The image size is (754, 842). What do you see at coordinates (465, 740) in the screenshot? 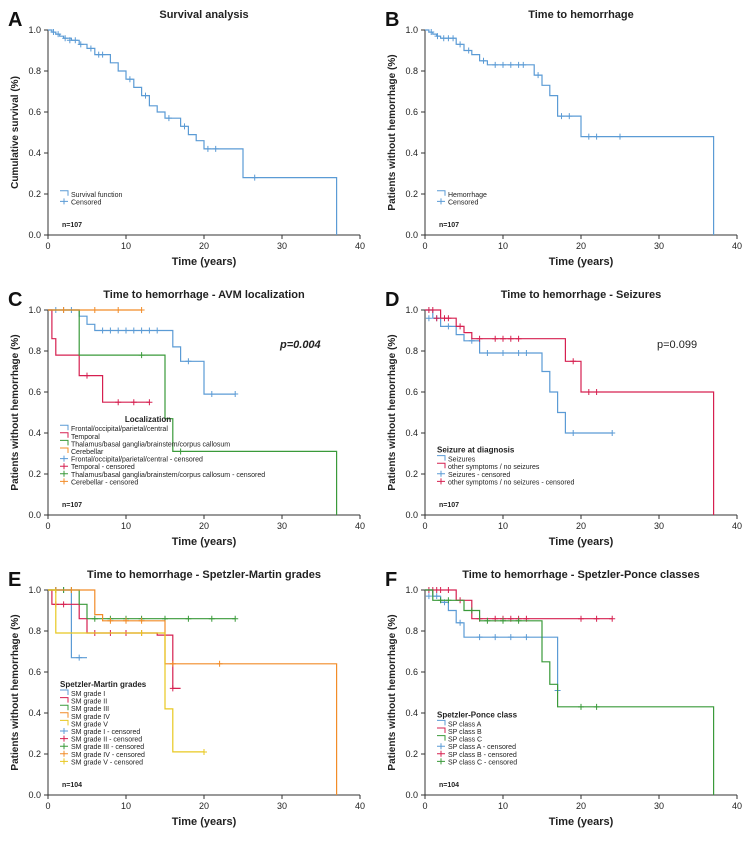
I see `legend-entry: SP class C` at bounding box center [465, 740].